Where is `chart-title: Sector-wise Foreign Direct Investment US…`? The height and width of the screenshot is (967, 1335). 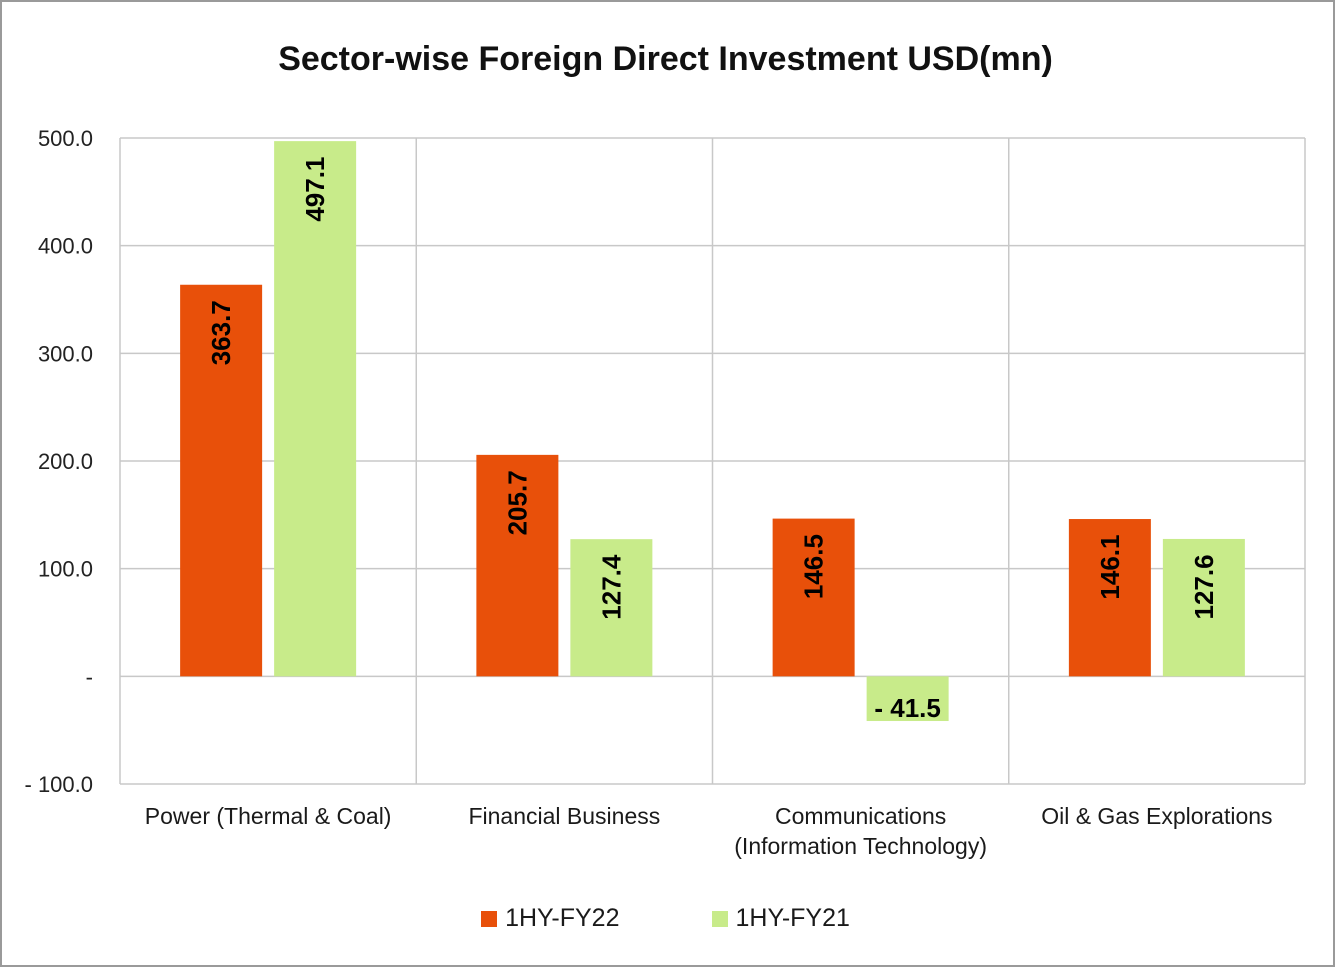
chart-title: Sector-wise Foreign Direct Investment US… is located at coordinates (665, 59).